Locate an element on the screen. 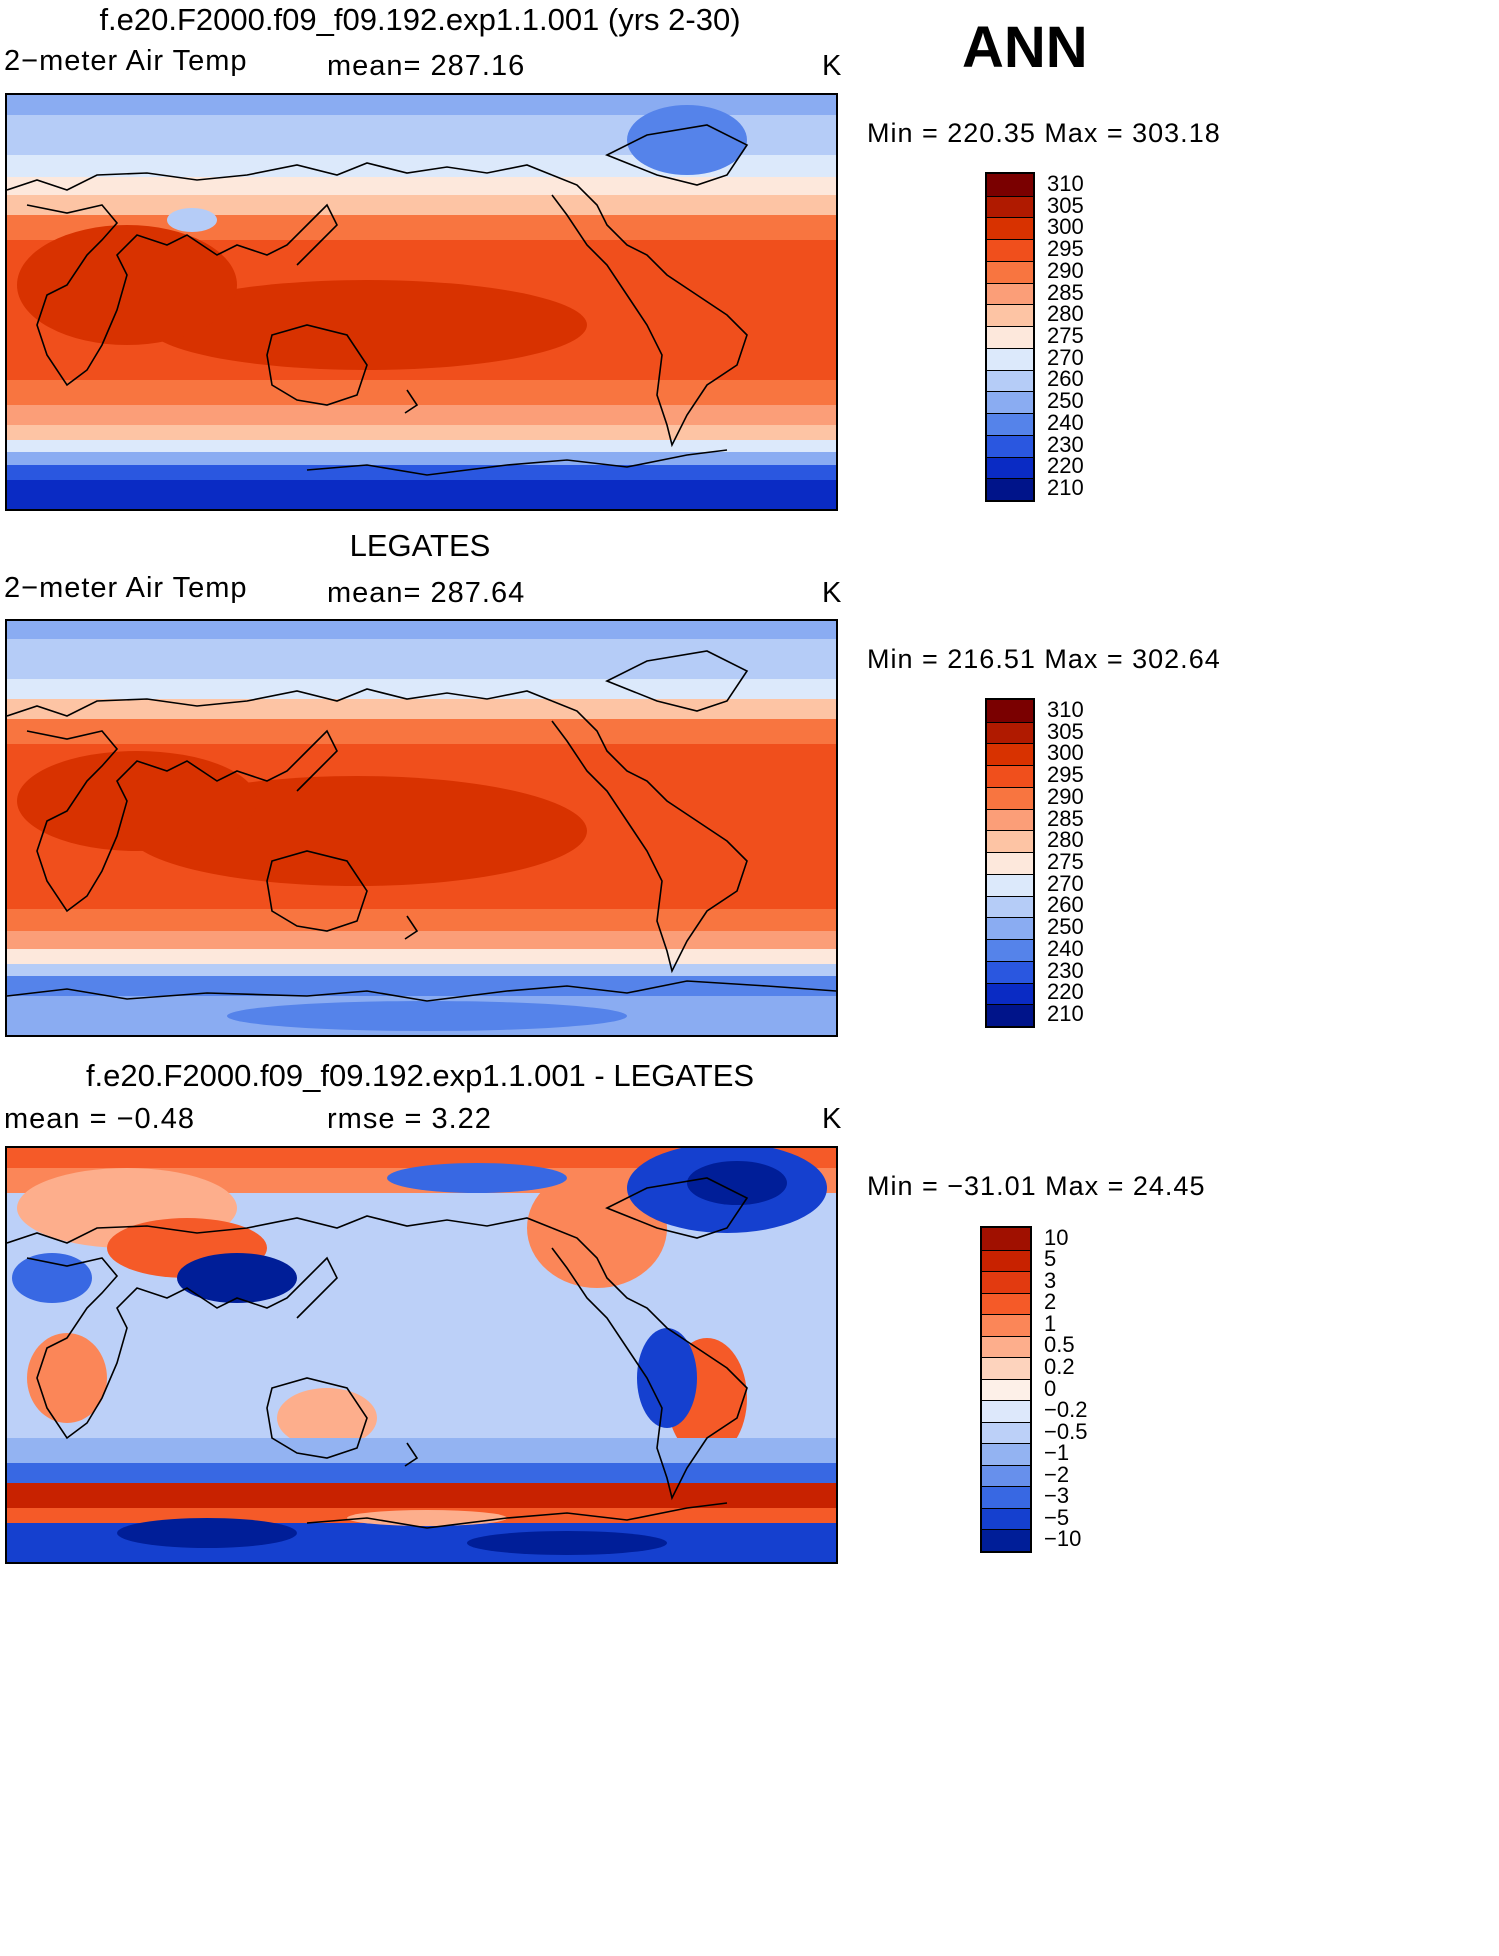 This screenshot has width=1499, height=1956. panel-2-map is located at coordinates (421, 828).